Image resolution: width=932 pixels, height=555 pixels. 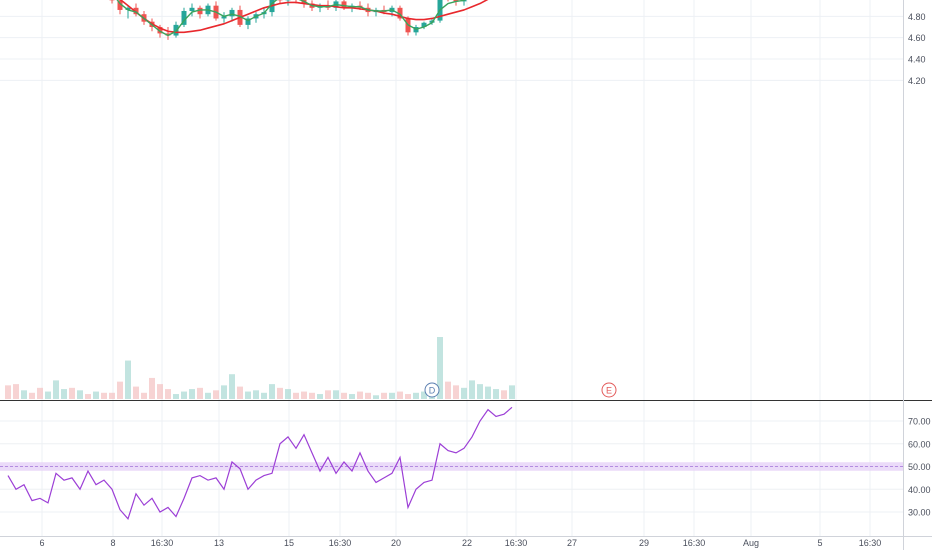 I want to click on time-tick-label: Aug, so click(x=751, y=543).